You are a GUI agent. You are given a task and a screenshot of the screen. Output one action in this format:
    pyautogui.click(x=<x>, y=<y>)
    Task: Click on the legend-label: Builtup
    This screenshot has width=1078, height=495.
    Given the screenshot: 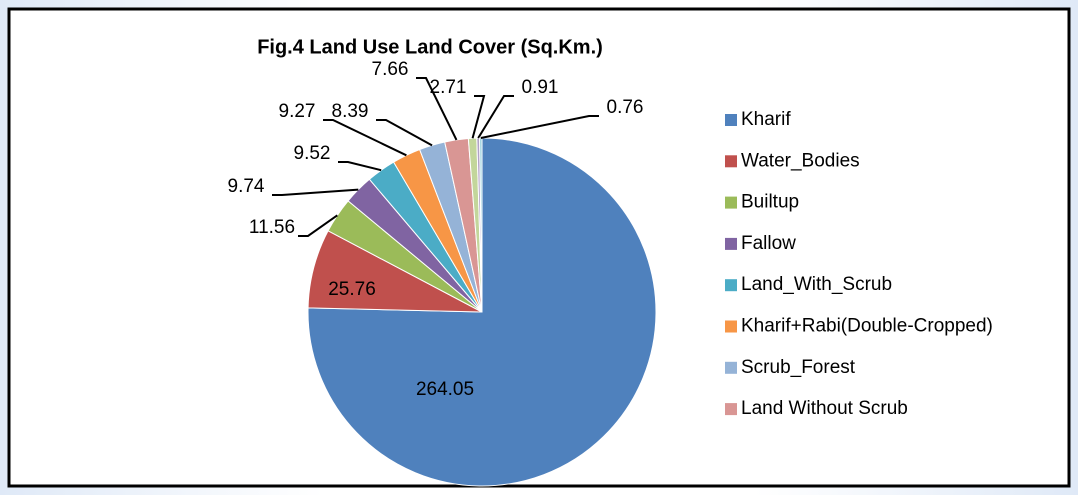 What is the action you would take?
    pyautogui.click(x=770, y=202)
    